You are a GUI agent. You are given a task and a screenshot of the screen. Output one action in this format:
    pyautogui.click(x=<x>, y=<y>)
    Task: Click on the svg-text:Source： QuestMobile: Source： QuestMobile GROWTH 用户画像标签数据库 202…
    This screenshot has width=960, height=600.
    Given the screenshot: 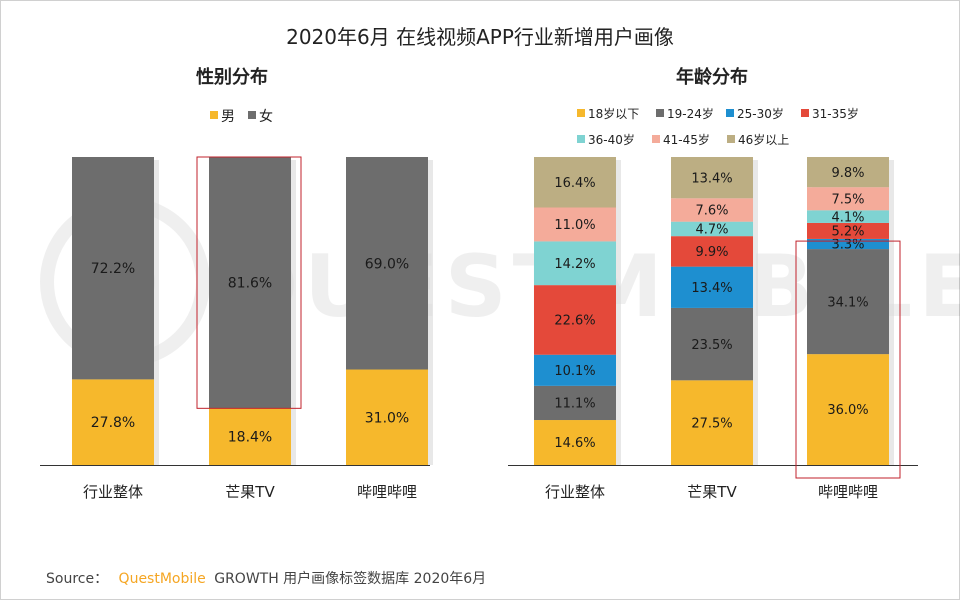 What is the action you would take?
    pyautogui.click(x=266, y=578)
    